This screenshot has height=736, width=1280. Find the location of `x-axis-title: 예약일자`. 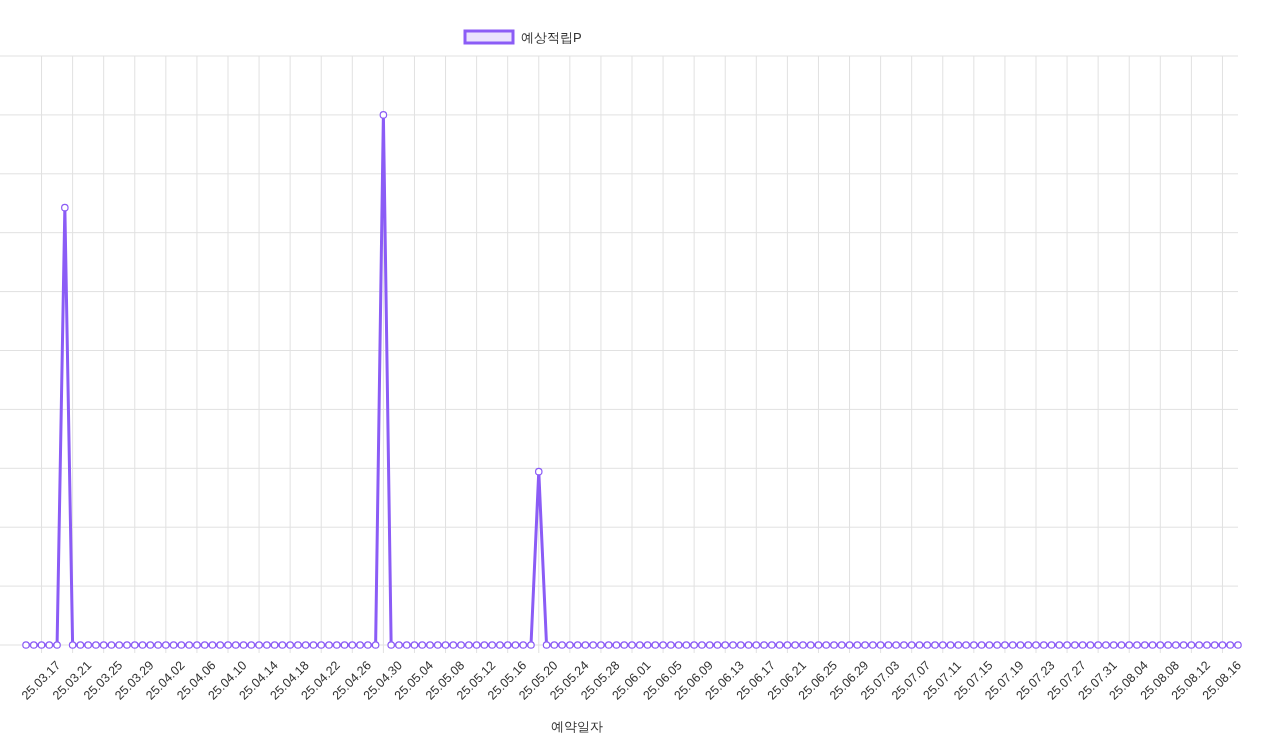

x-axis-title: 예약일자 is located at coordinates (577, 726).